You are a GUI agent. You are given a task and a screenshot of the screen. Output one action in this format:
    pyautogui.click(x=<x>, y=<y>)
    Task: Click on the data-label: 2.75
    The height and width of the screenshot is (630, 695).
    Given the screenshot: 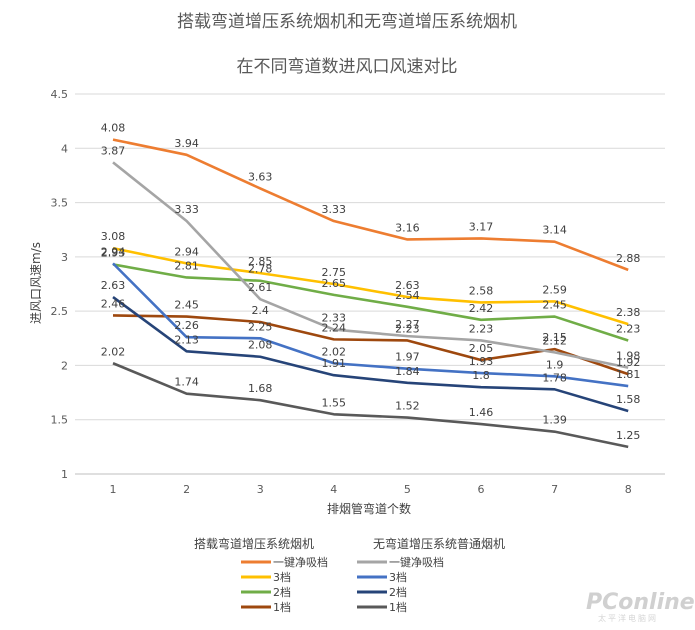 What is the action you would take?
    pyautogui.click(x=334, y=272)
    